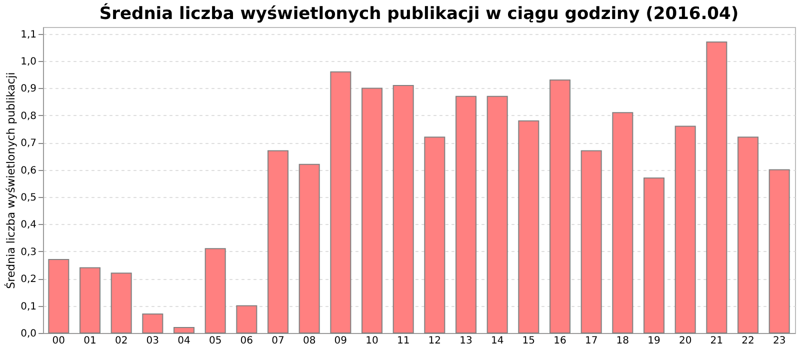  Describe the element at coordinates (591, 341) in the screenshot. I see `x-tick-label: 17` at that location.